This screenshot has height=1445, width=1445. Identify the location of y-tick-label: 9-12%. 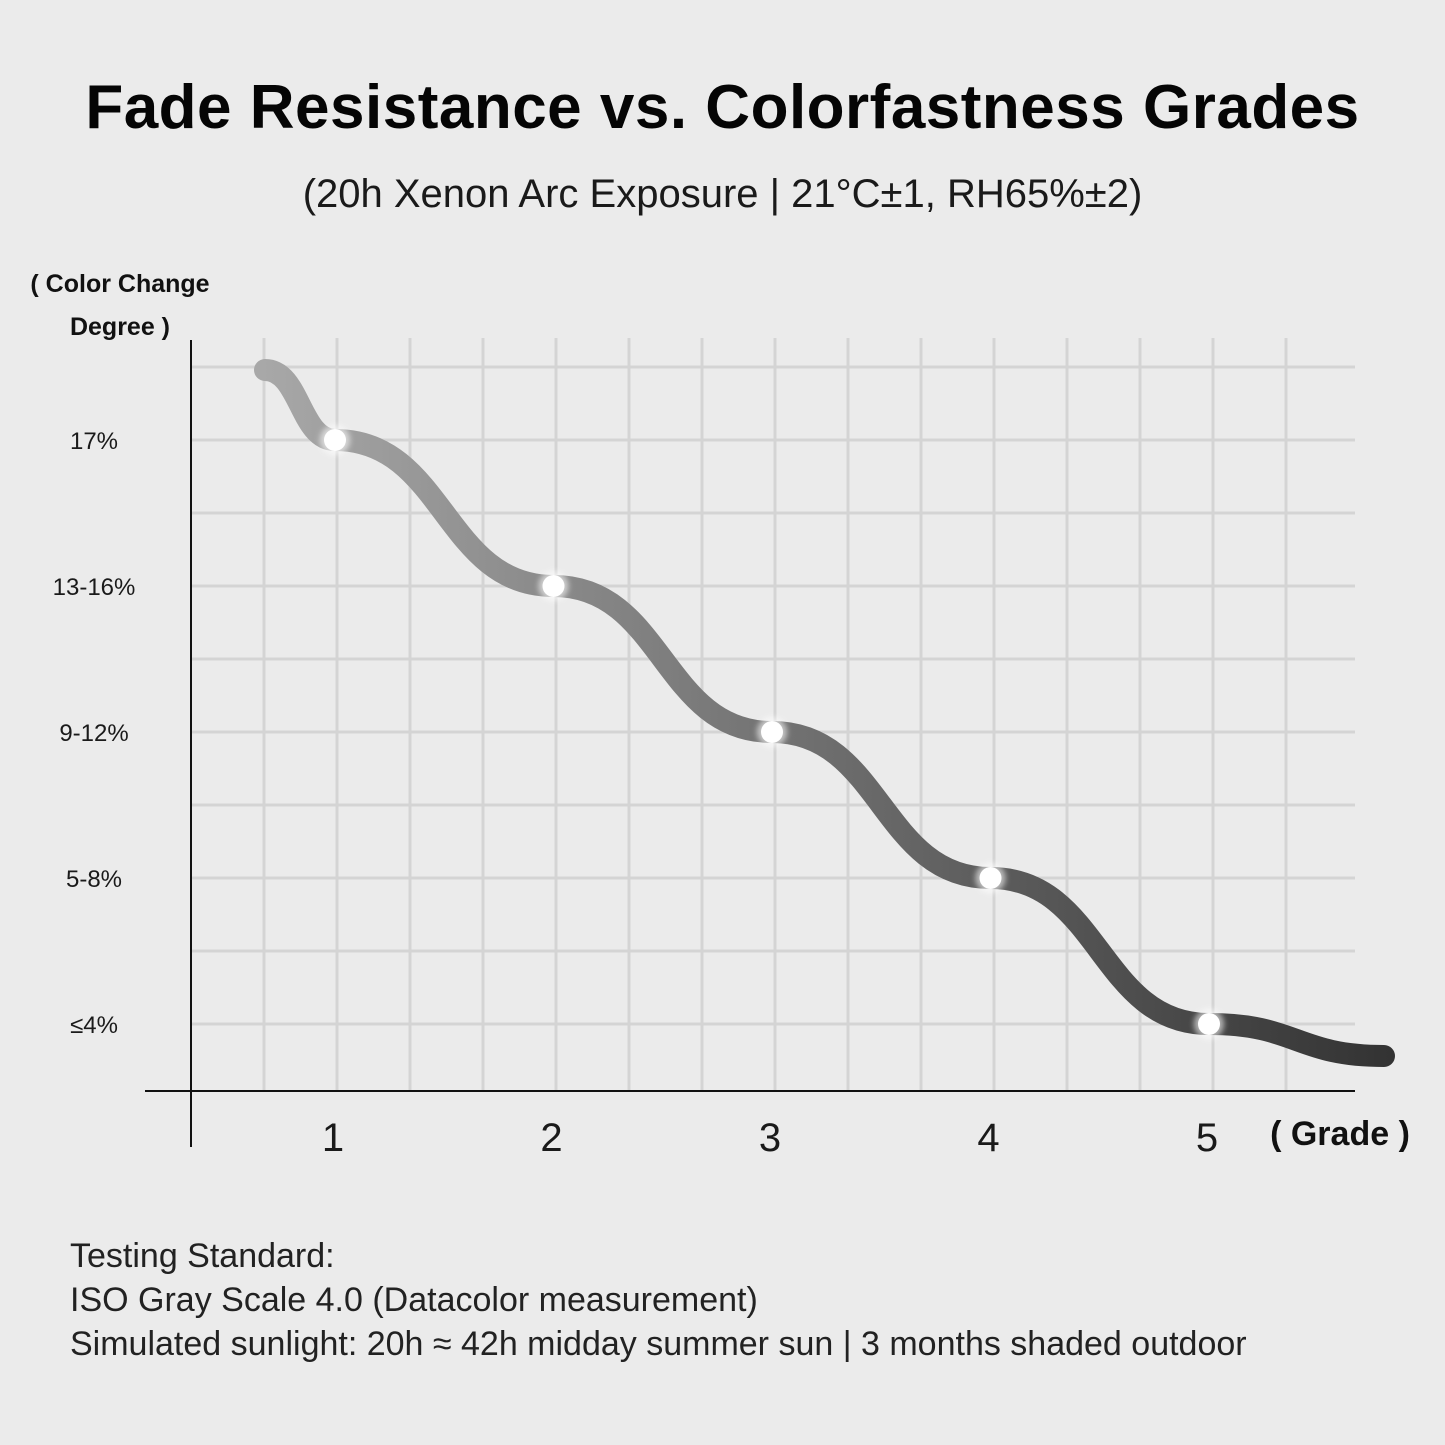
(93, 733).